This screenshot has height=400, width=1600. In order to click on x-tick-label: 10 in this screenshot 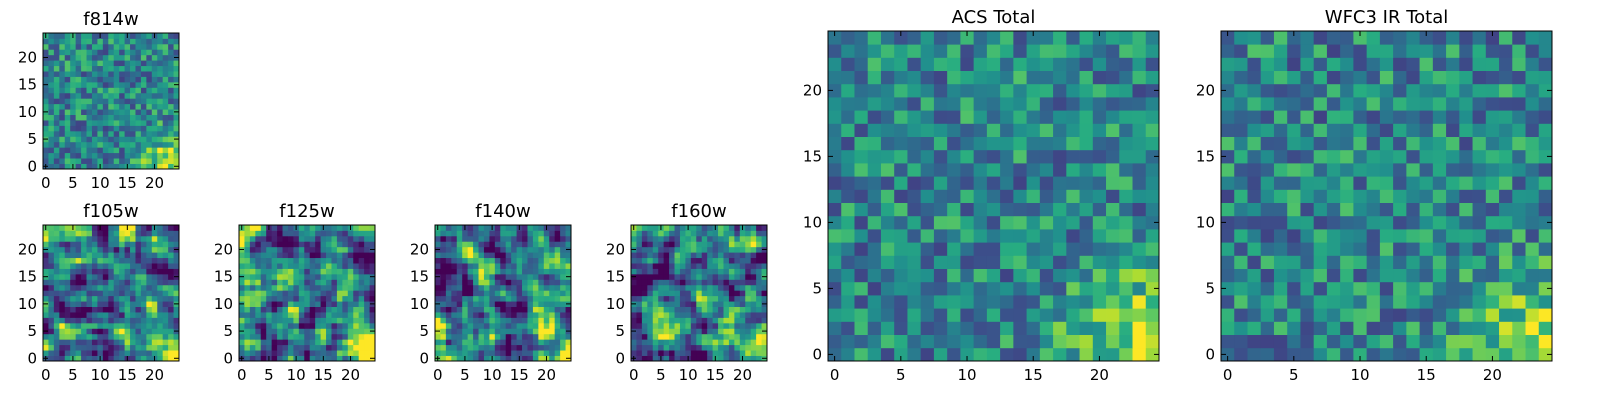, I will do `click(688, 375)`.